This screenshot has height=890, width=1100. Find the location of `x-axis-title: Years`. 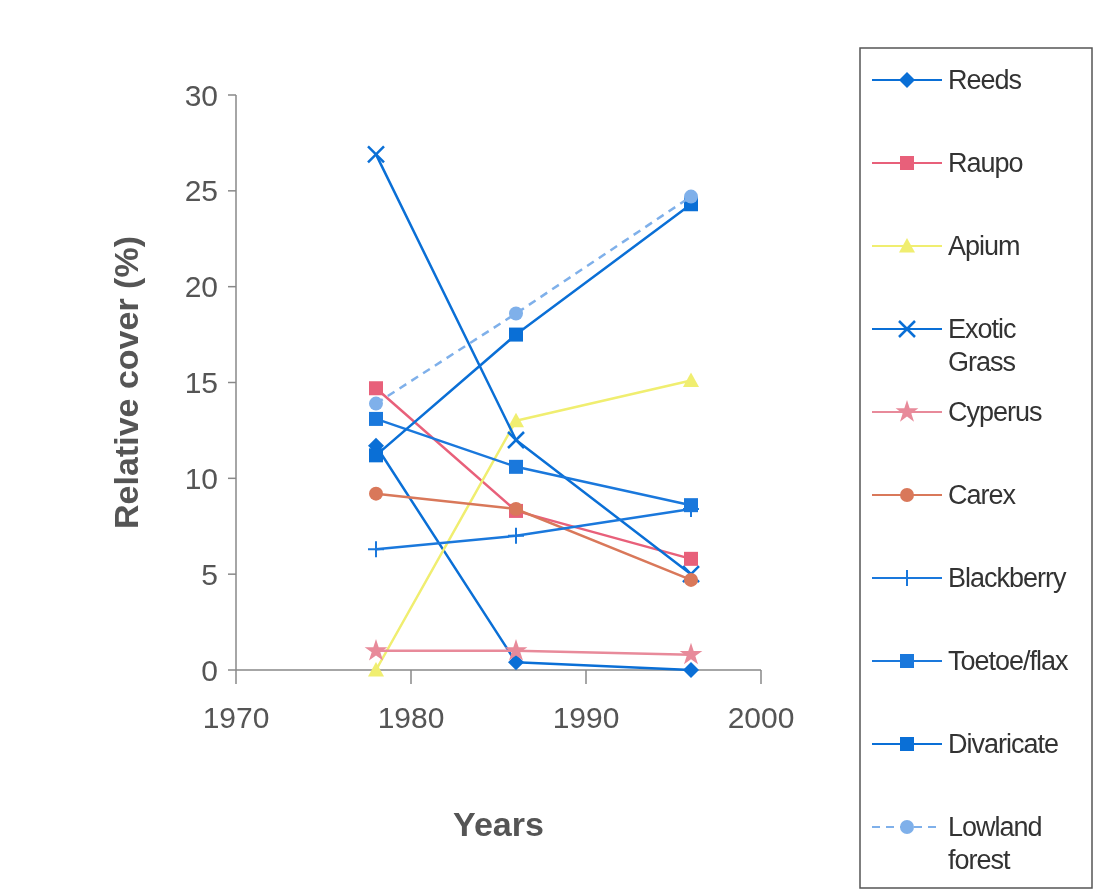

x-axis-title: Years is located at coordinates (498, 824).